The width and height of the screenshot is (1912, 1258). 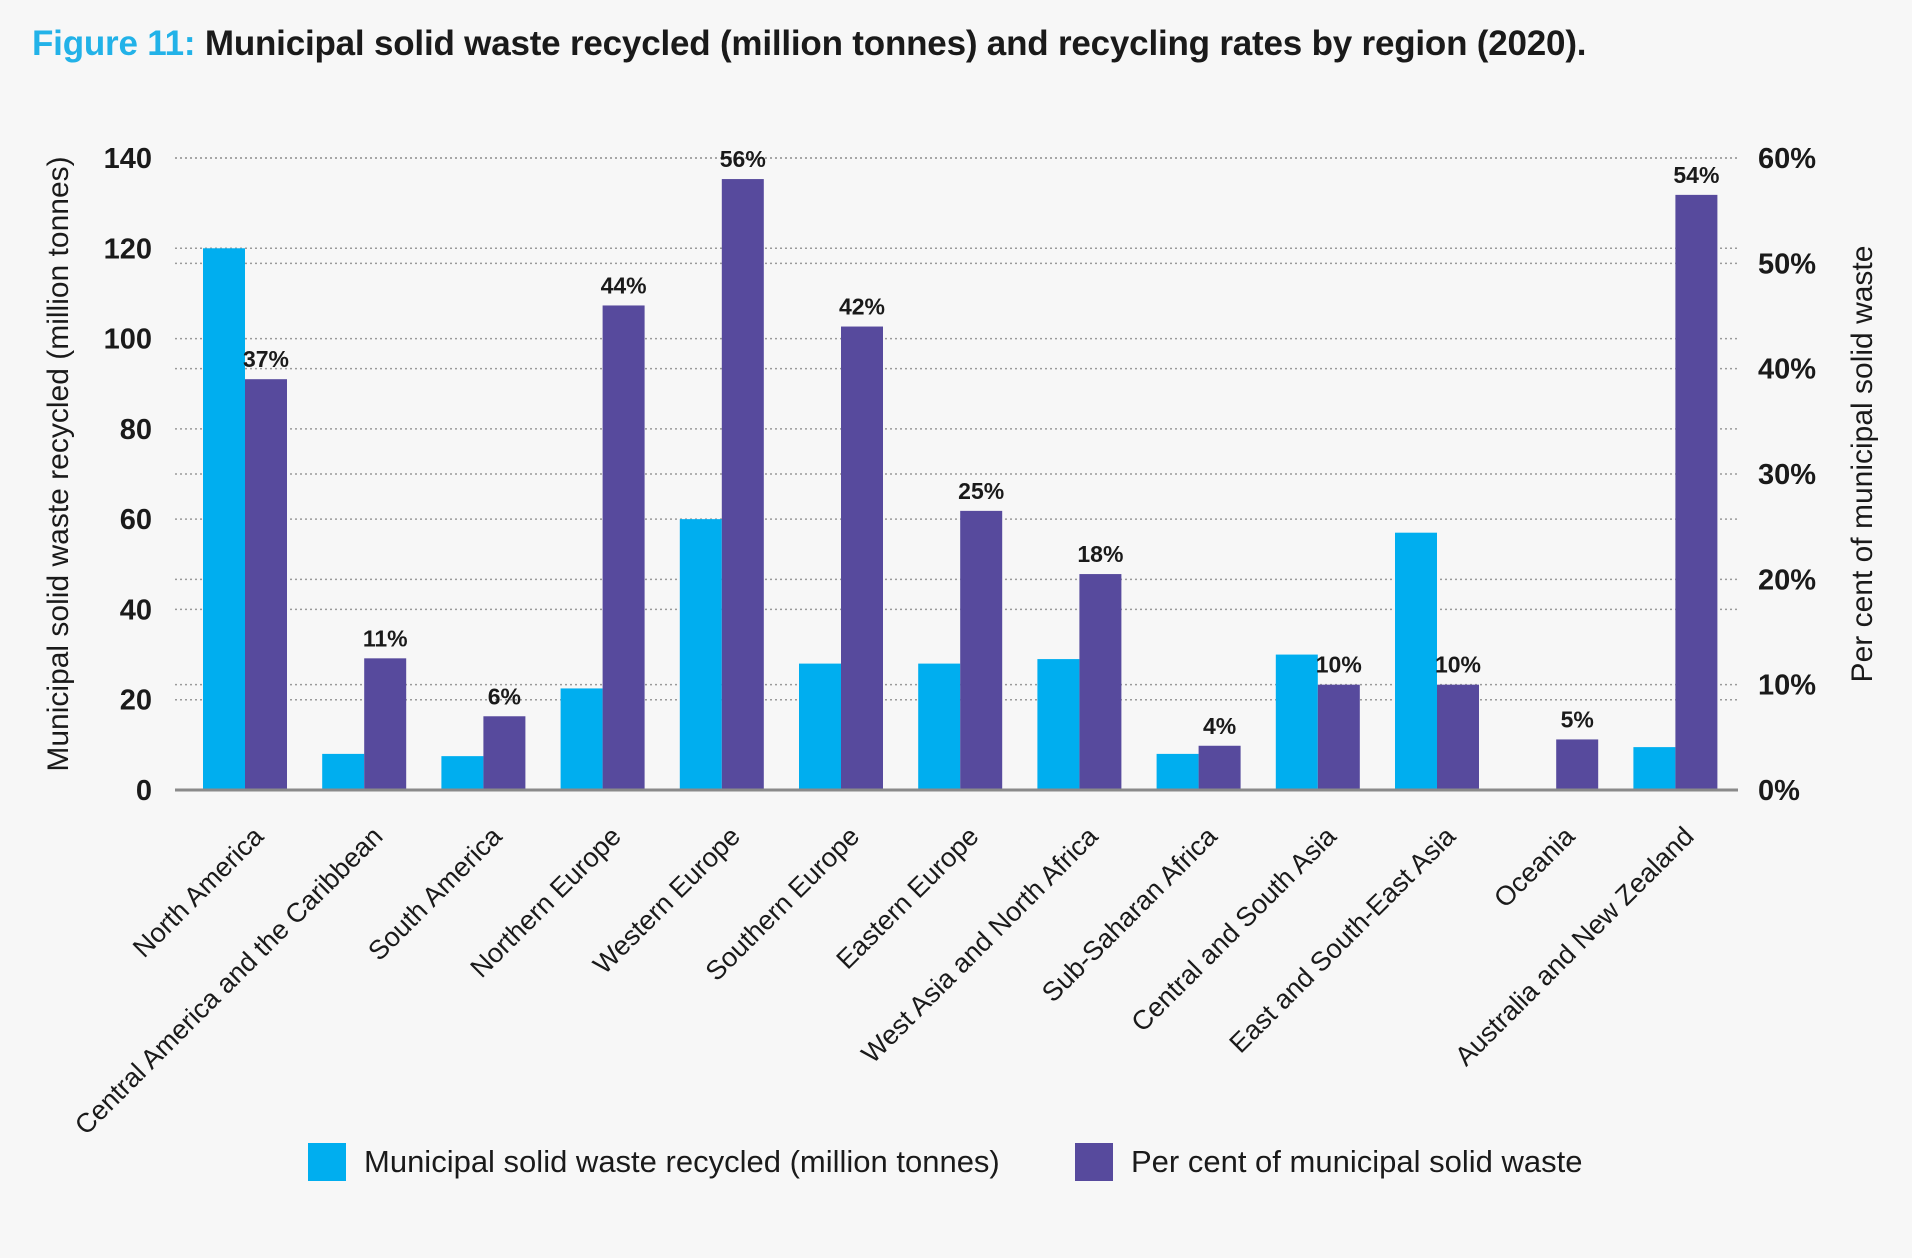 I want to click on y-right-tick-label: 40%, so click(x=1787, y=370).